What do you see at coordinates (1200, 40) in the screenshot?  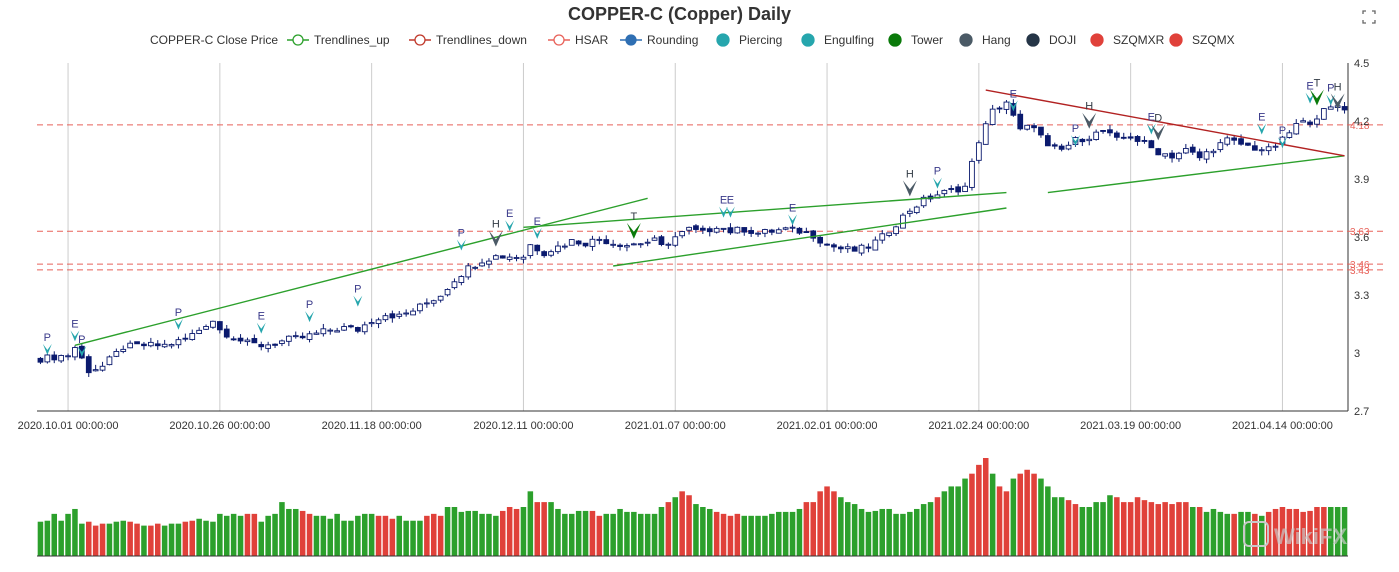 I see `legend-item-szqmx: SZQMX` at bounding box center [1200, 40].